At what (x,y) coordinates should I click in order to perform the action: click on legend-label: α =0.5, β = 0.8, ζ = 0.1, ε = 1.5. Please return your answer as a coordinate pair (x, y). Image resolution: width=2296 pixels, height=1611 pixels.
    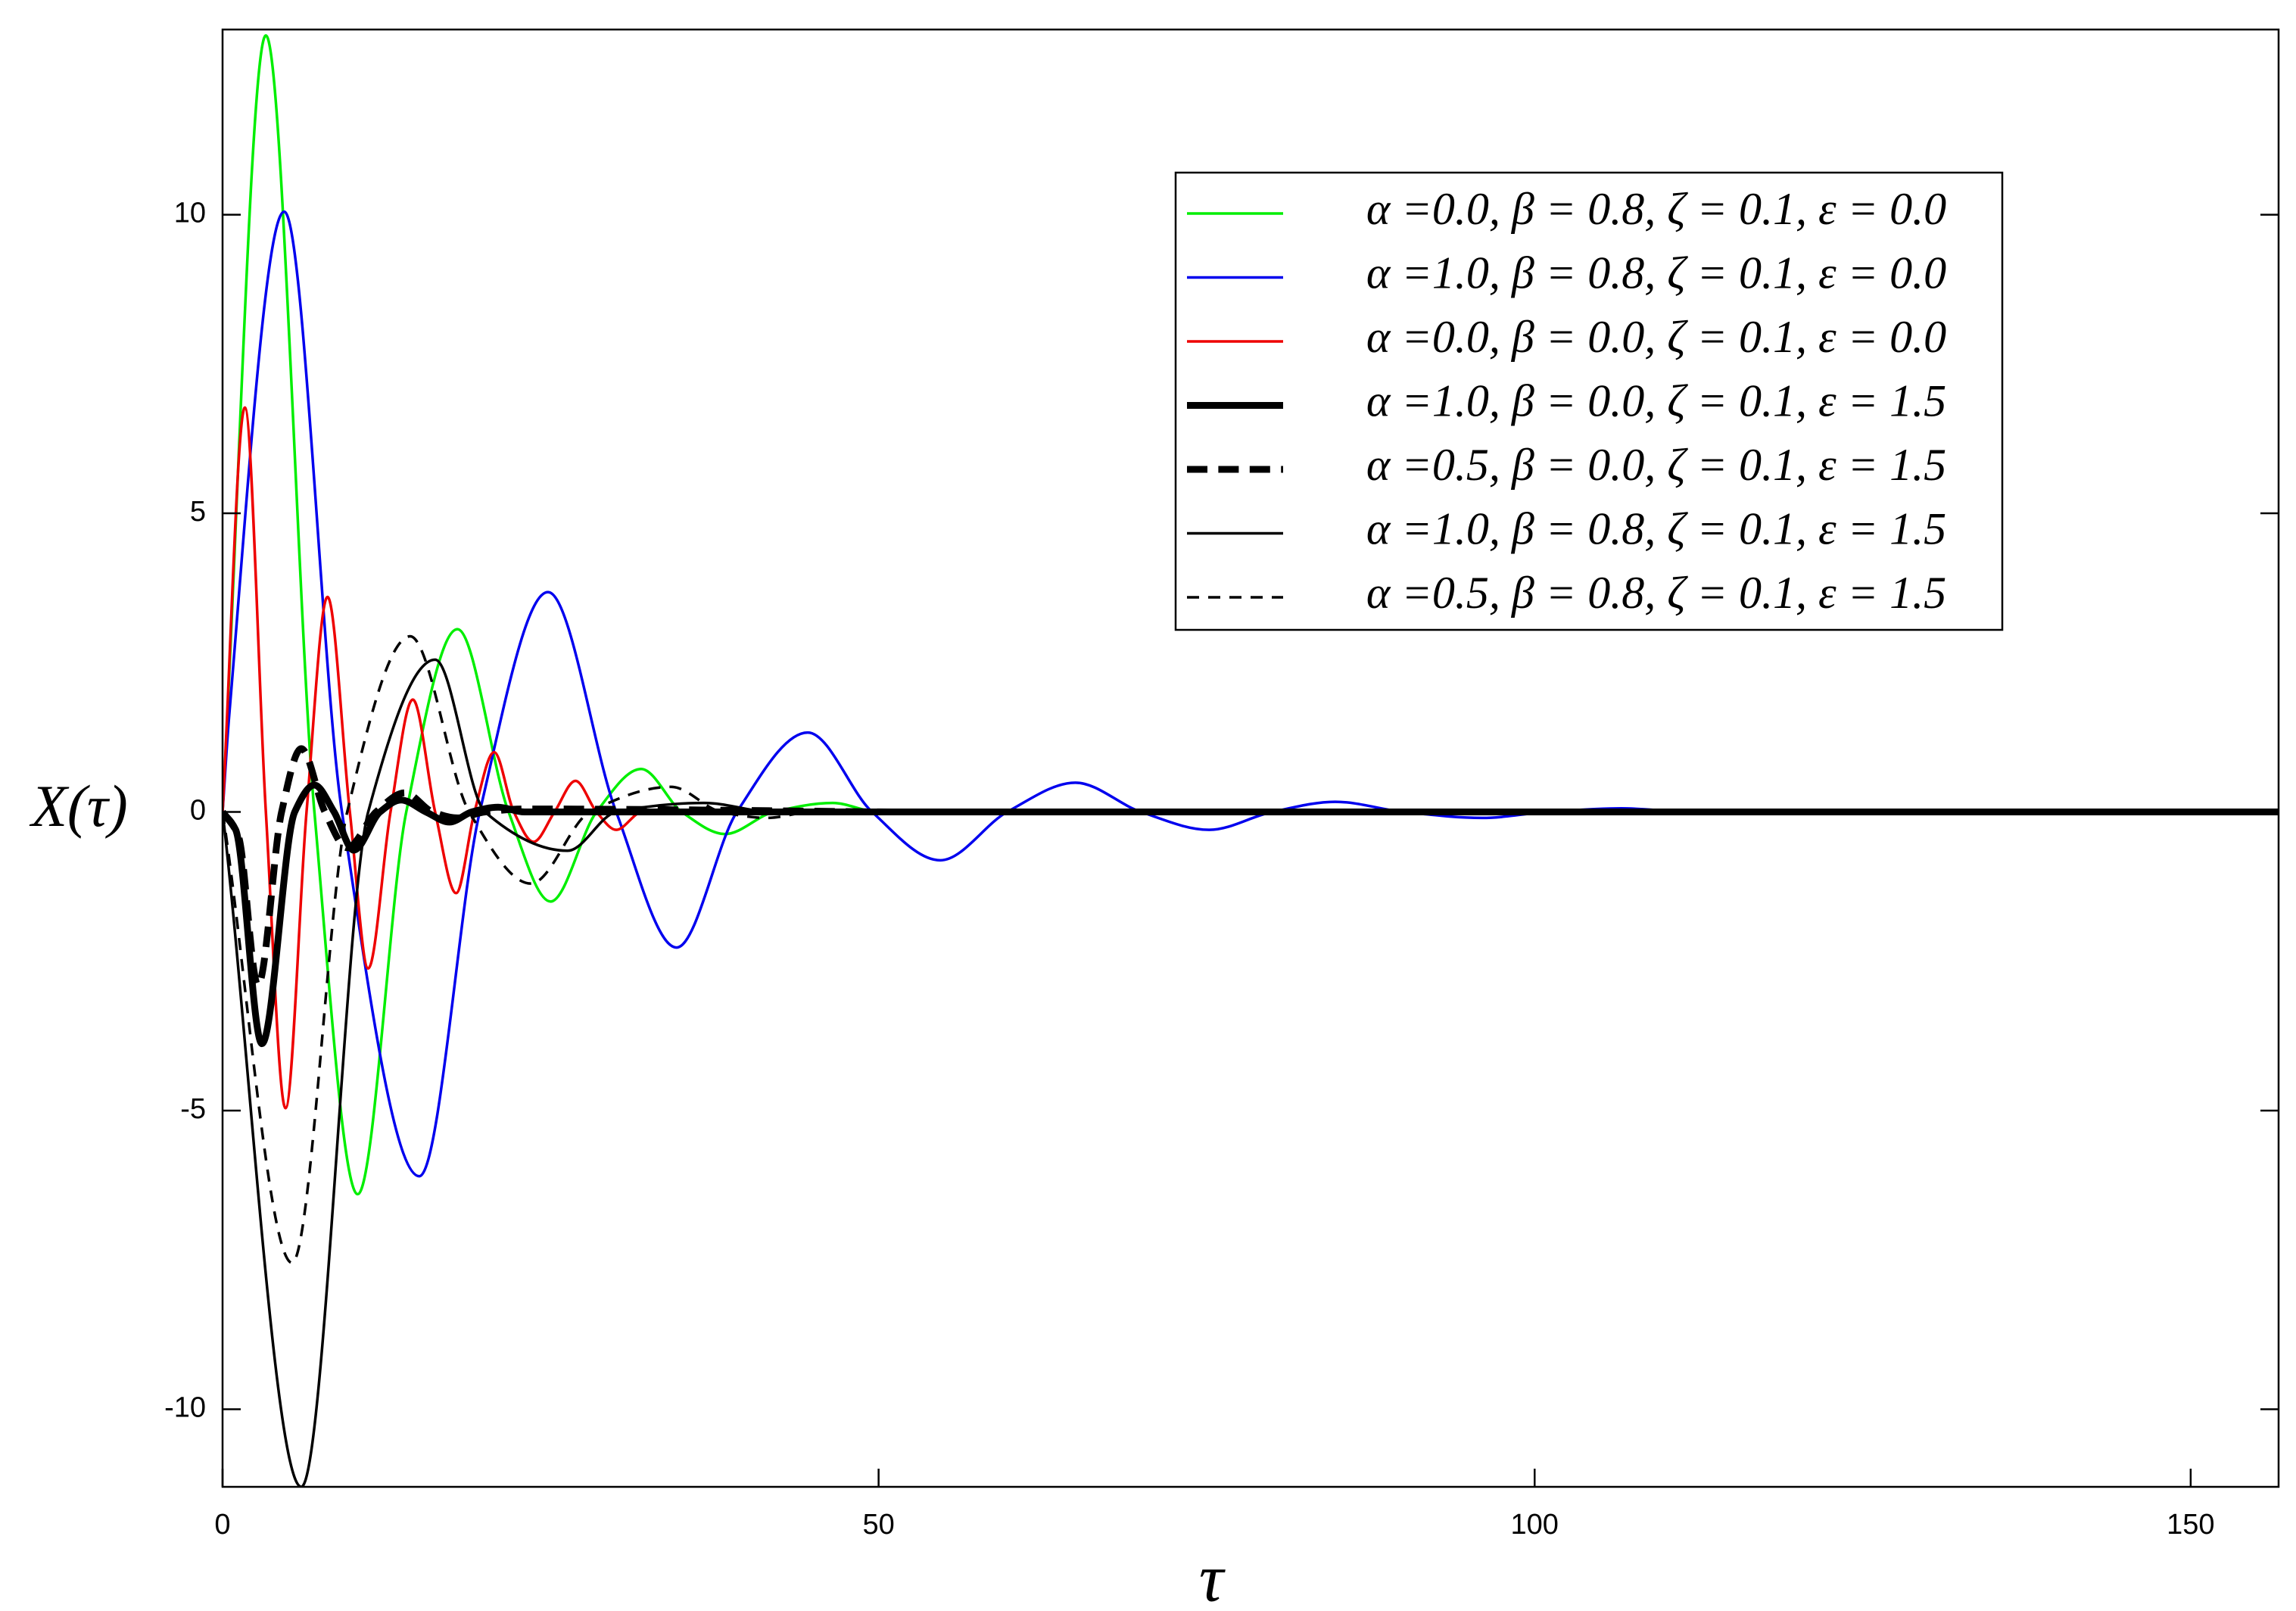
    Looking at the image, I should click on (1656, 593).